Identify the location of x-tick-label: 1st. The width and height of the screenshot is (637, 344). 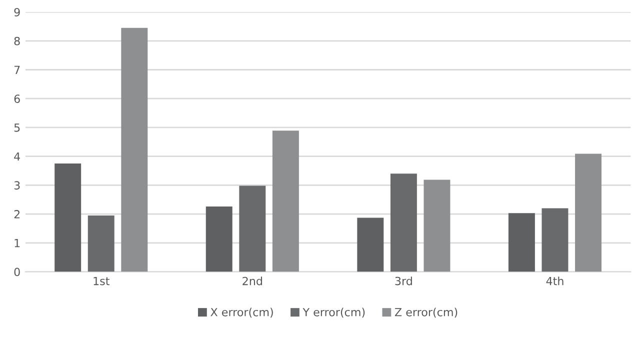
(102, 281).